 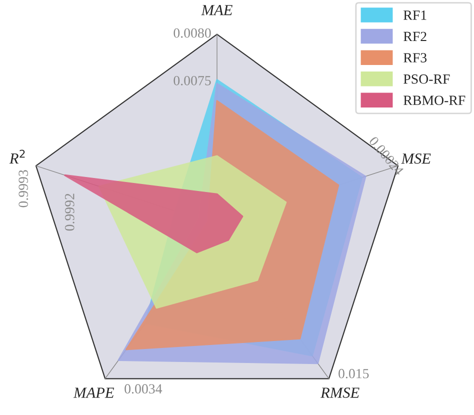 I want to click on legend-label: PSO-RF, so click(x=427, y=79).